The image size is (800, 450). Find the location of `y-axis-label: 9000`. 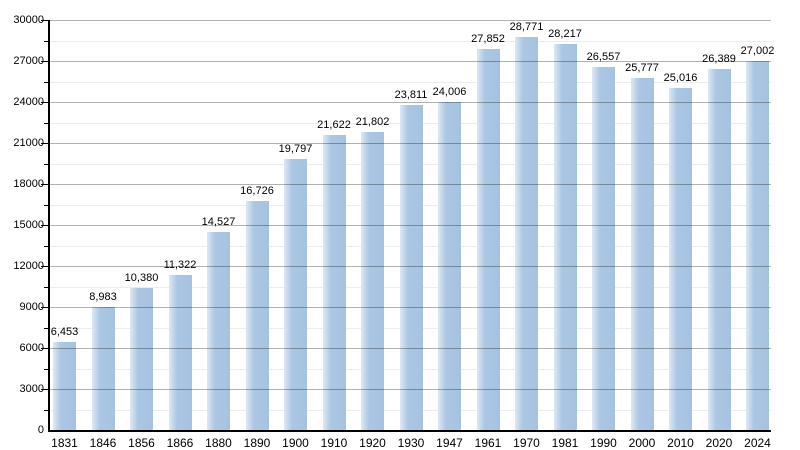

y-axis-label: 9000 is located at coordinates (31, 307).